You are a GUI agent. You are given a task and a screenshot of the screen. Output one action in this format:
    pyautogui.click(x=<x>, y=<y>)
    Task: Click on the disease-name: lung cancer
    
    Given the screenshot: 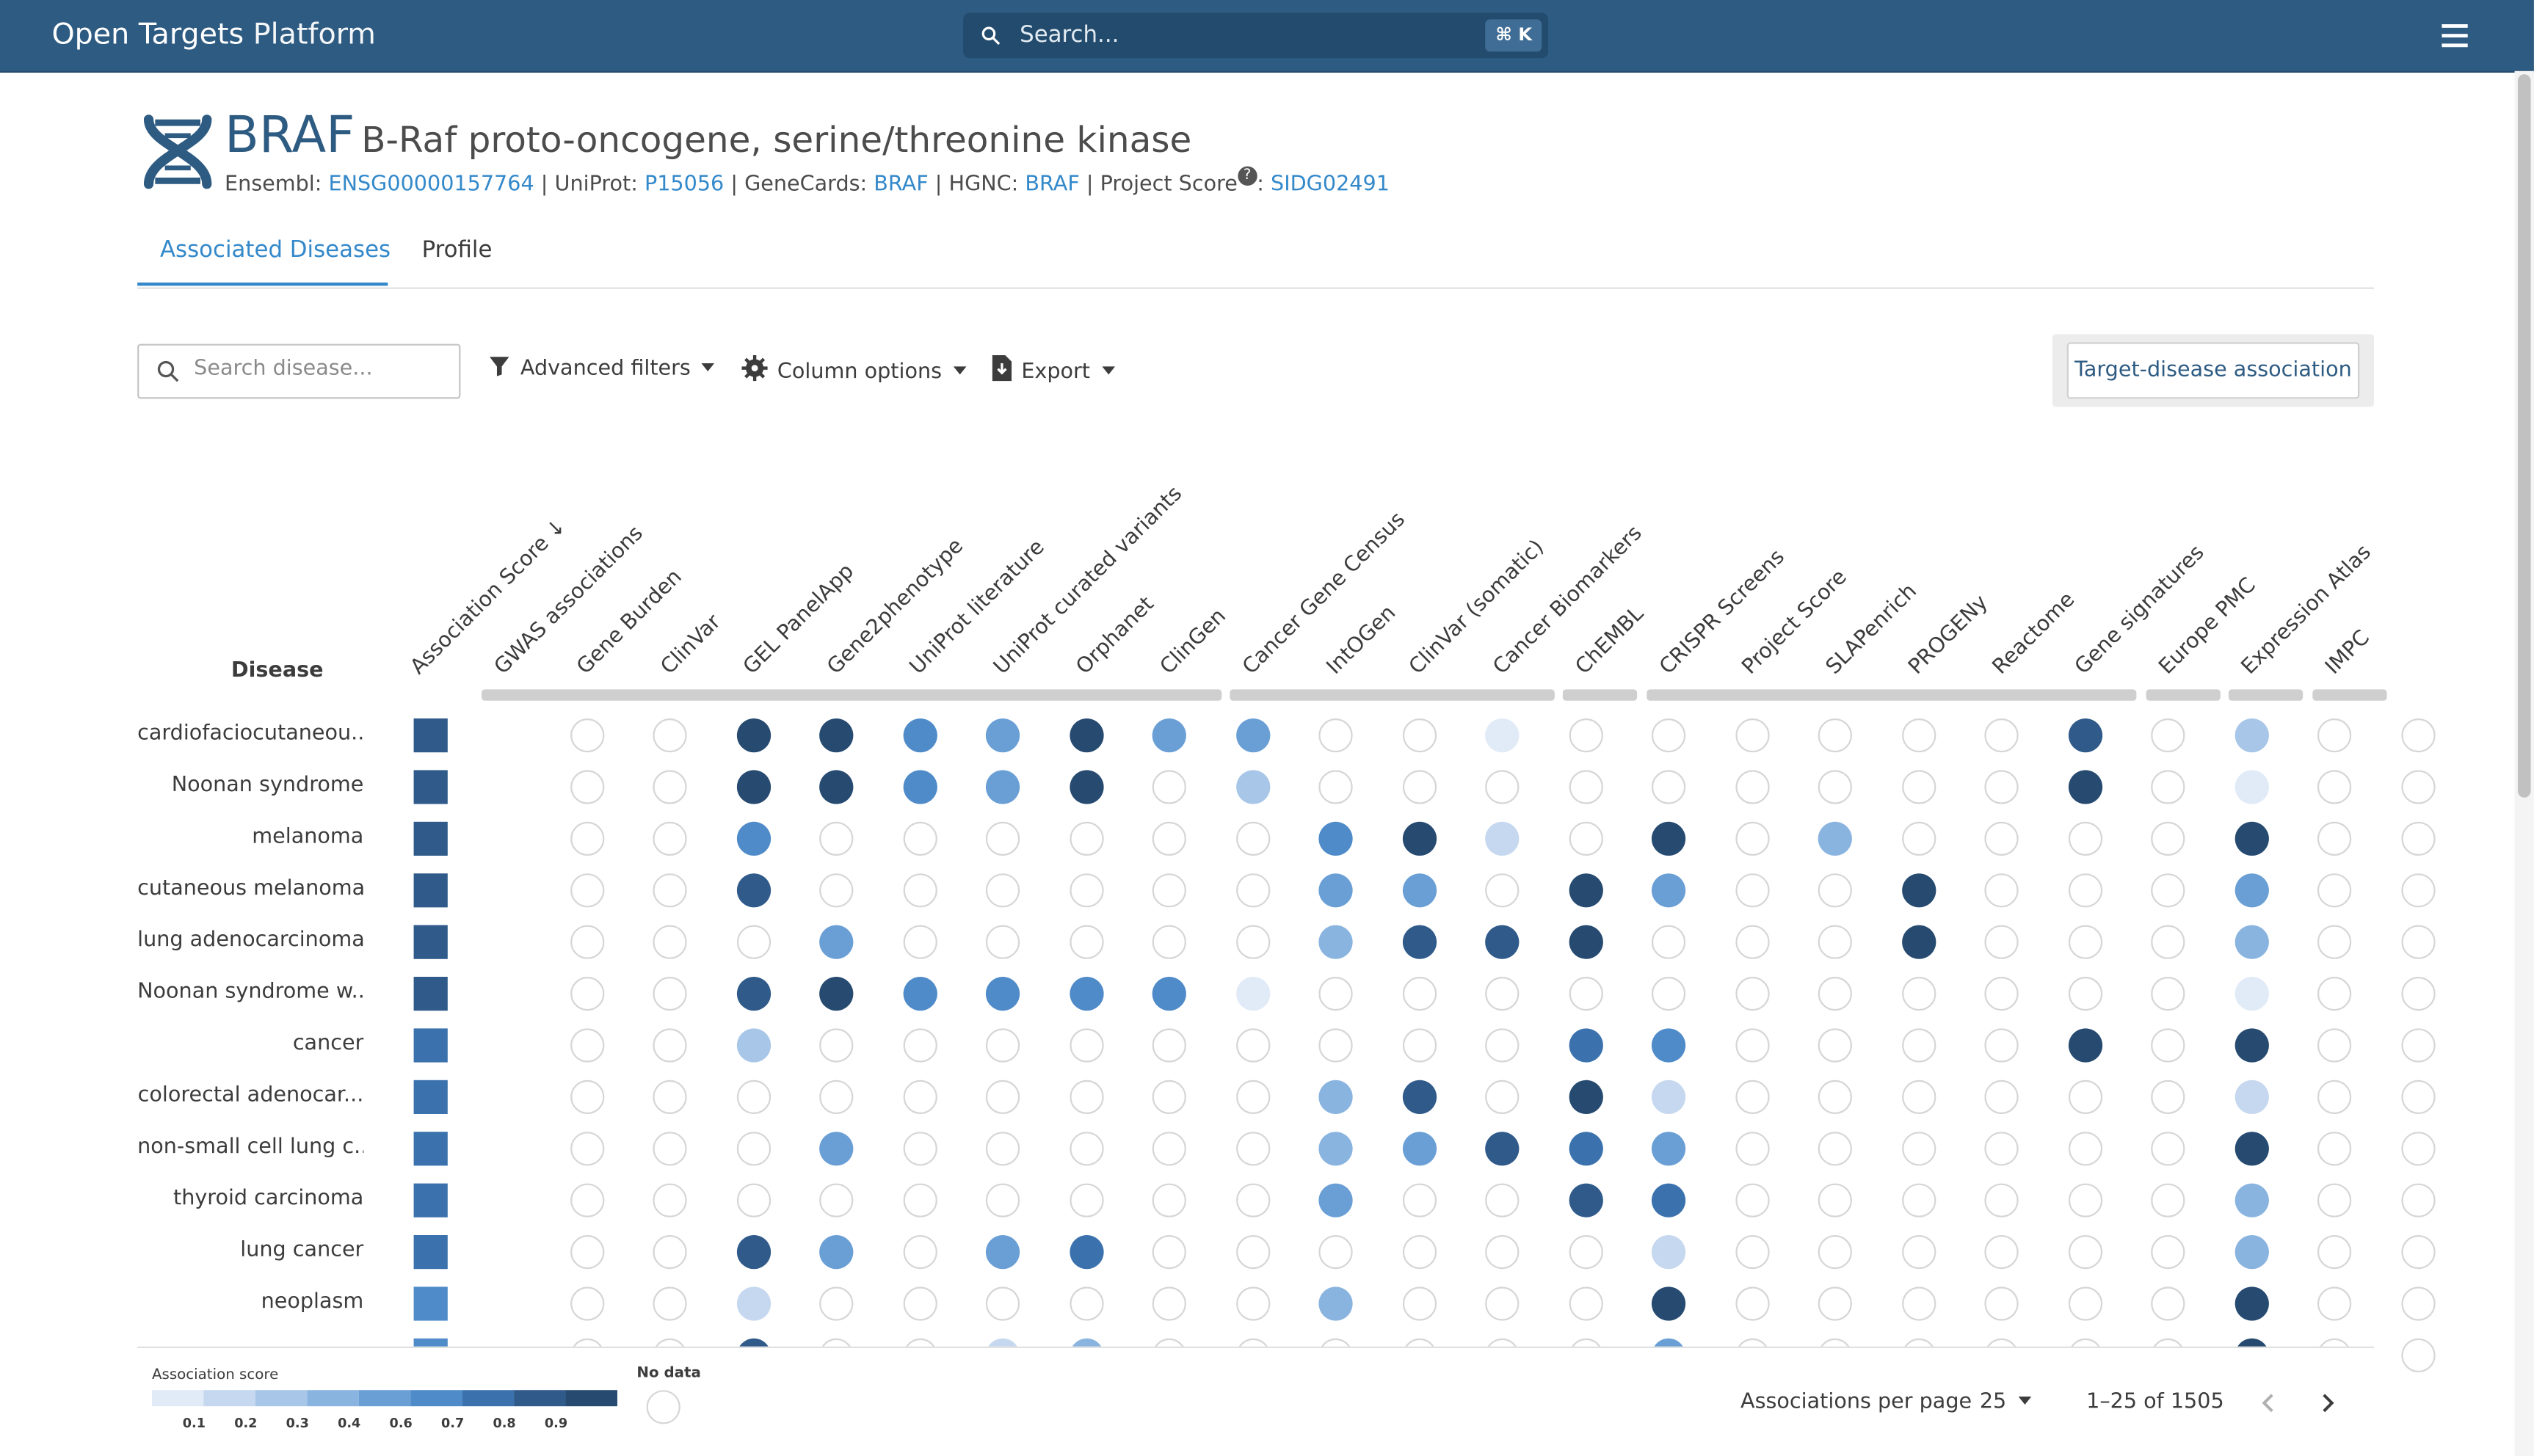 What is the action you would take?
    pyautogui.click(x=302, y=1250)
    